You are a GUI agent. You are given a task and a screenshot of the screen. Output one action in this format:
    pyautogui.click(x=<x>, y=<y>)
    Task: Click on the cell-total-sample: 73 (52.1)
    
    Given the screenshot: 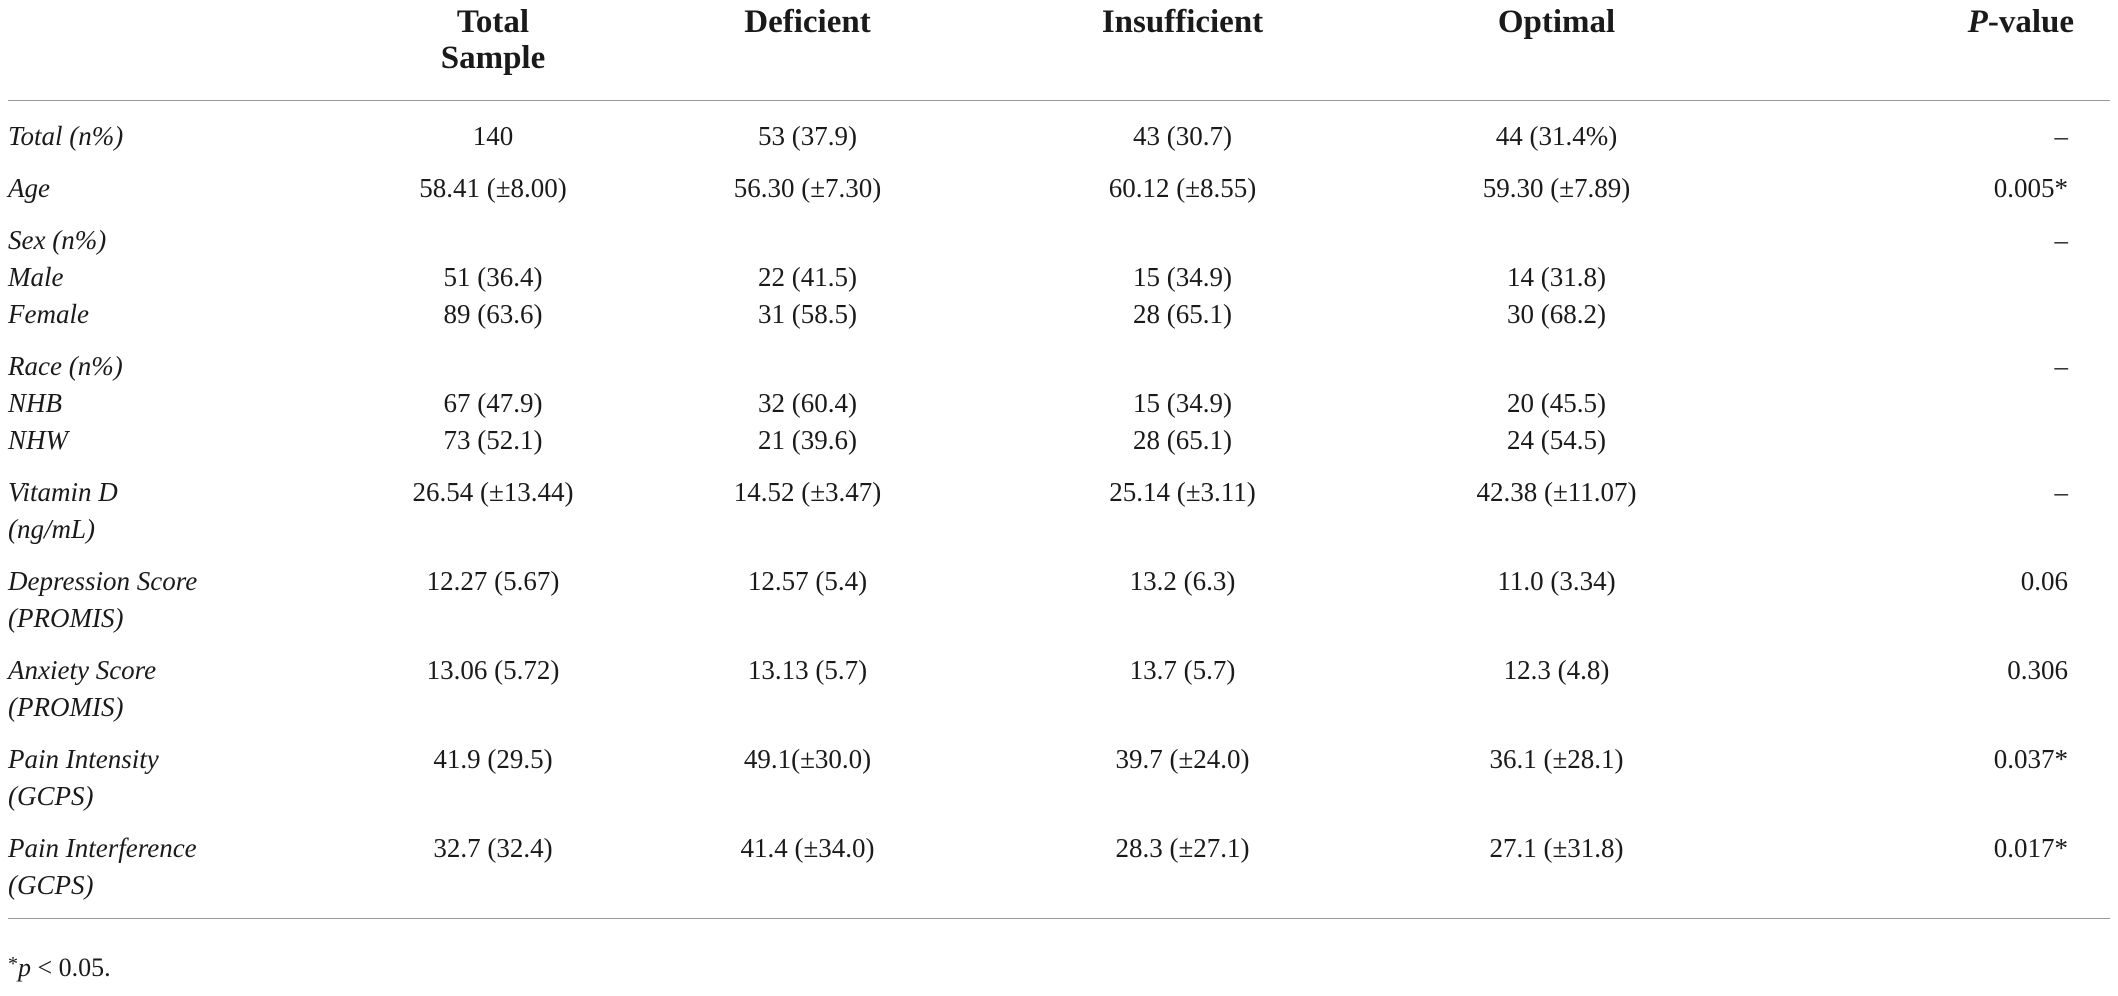 What is the action you would take?
    pyautogui.click(x=493, y=440)
    